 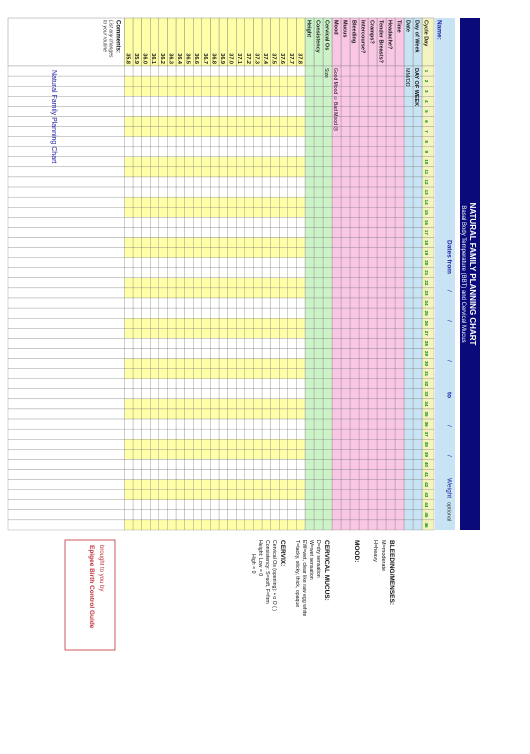 What do you see at coordinates (232, 151) in the screenshot?
I see `temp-cell-37.0-9` at bounding box center [232, 151].